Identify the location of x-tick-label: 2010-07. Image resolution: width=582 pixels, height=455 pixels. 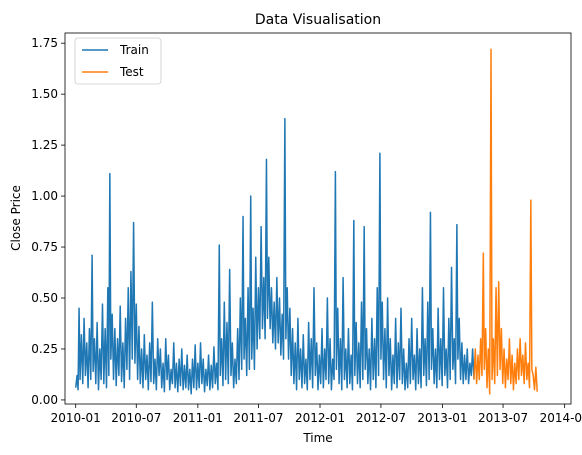
(136, 418).